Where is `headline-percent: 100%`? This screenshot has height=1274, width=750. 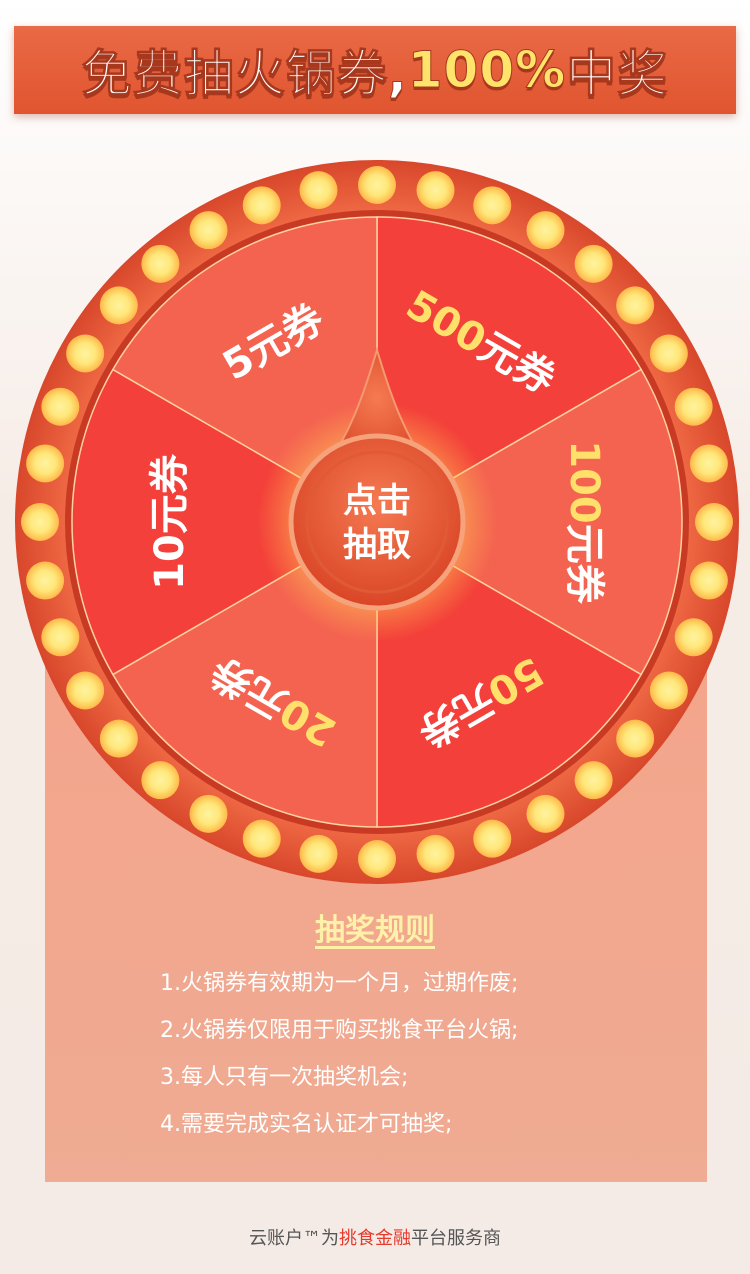
headline-percent: 100% is located at coordinates (487, 70).